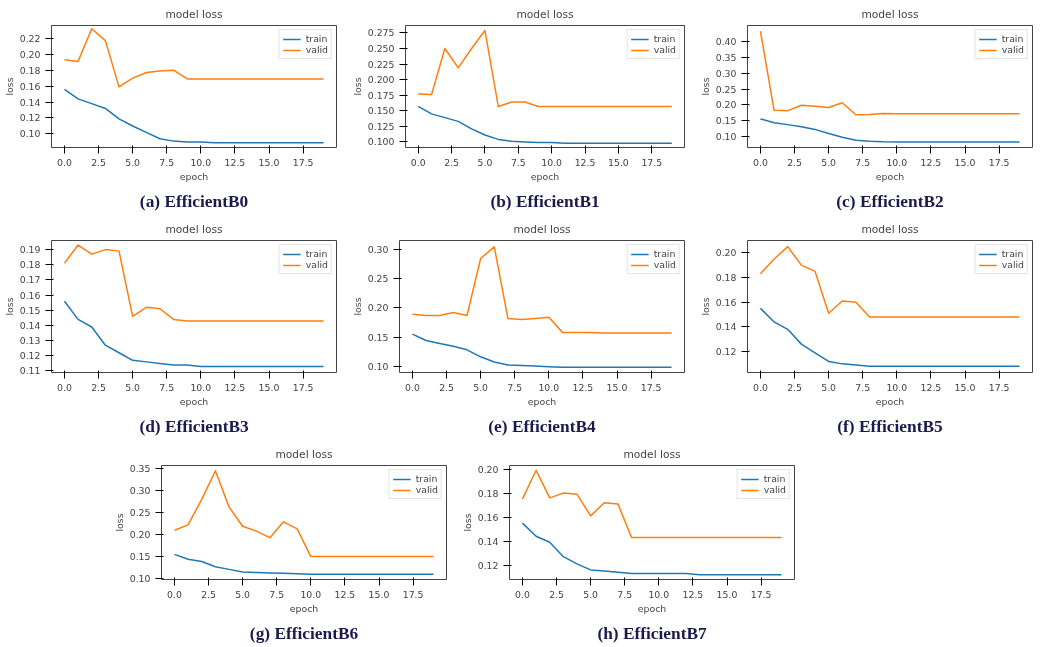 The image size is (1045, 647). I want to click on y-tick-label: 0.14, so click(30, 102).